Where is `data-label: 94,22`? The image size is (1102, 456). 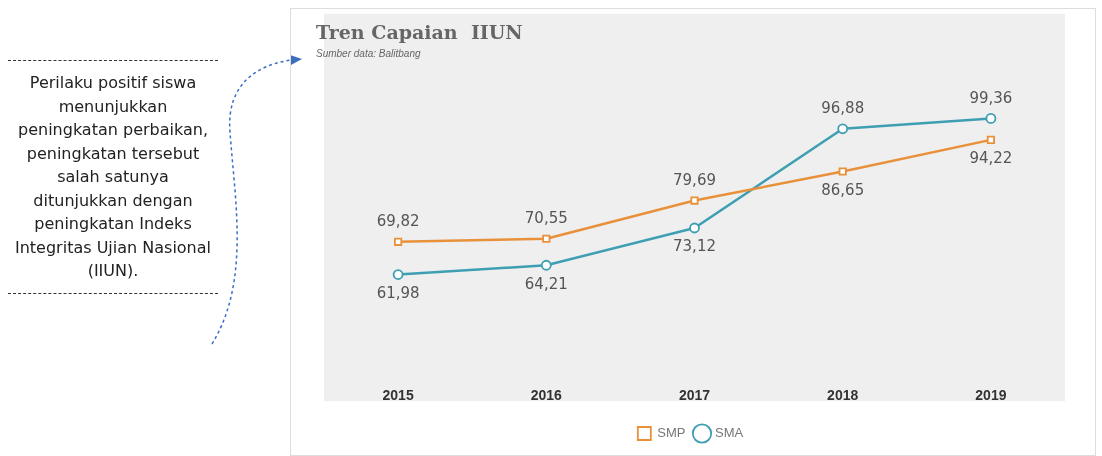 data-label: 94,22 is located at coordinates (991, 158).